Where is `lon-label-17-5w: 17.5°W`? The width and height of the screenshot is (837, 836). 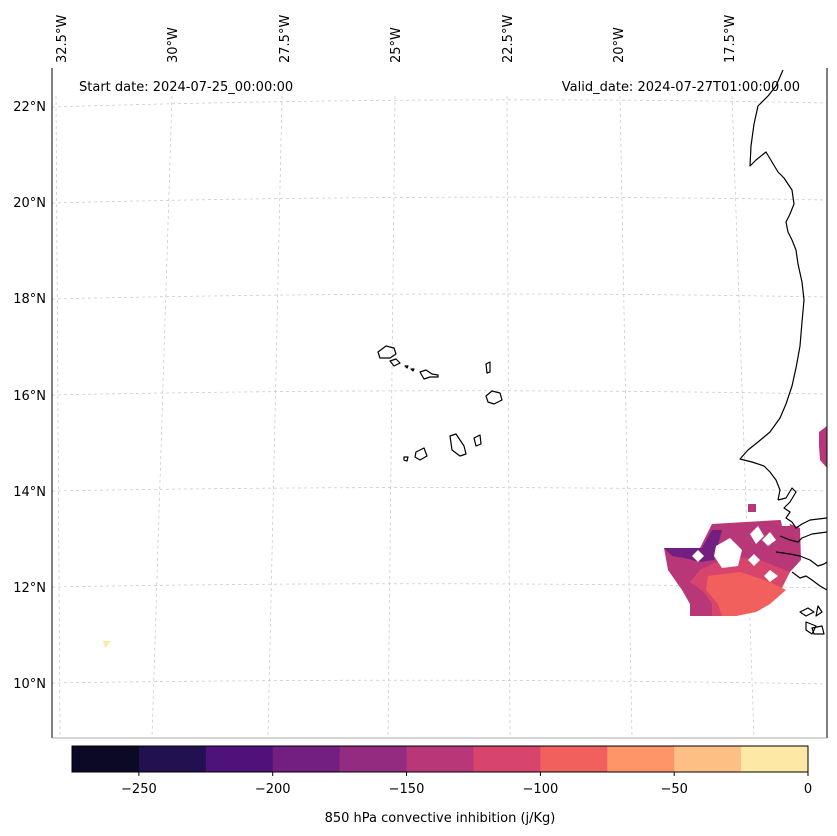
lon-label-17-5w: 17.5°W is located at coordinates (730, 39).